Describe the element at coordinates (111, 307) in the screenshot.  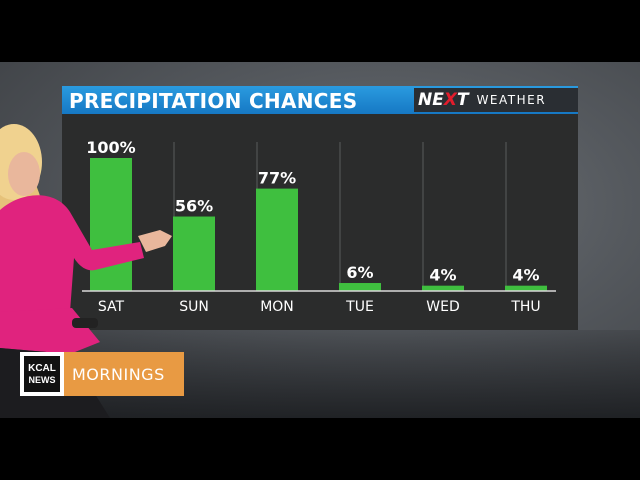
I see `tick-label-sat: SAT` at that location.